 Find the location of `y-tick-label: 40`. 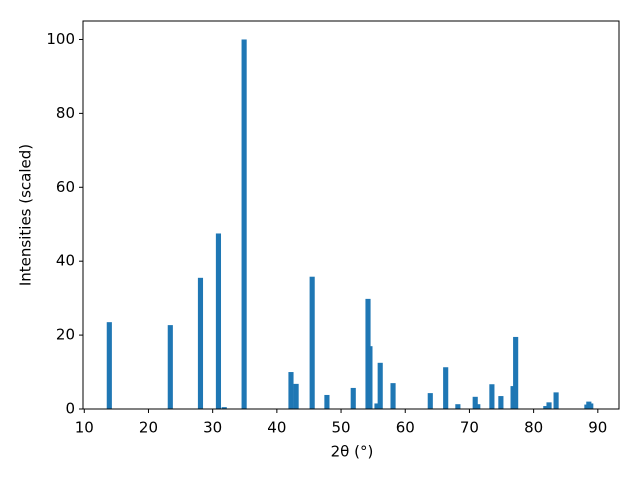

y-tick-label: 40 is located at coordinates (65, 261).